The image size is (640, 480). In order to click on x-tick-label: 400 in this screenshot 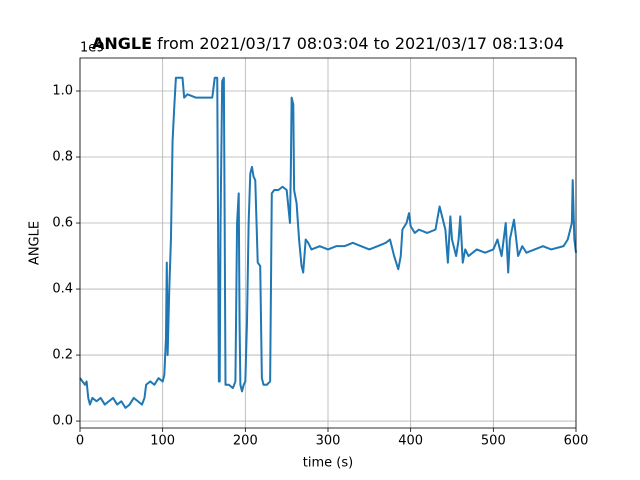, I will do `click(410, 441)`.